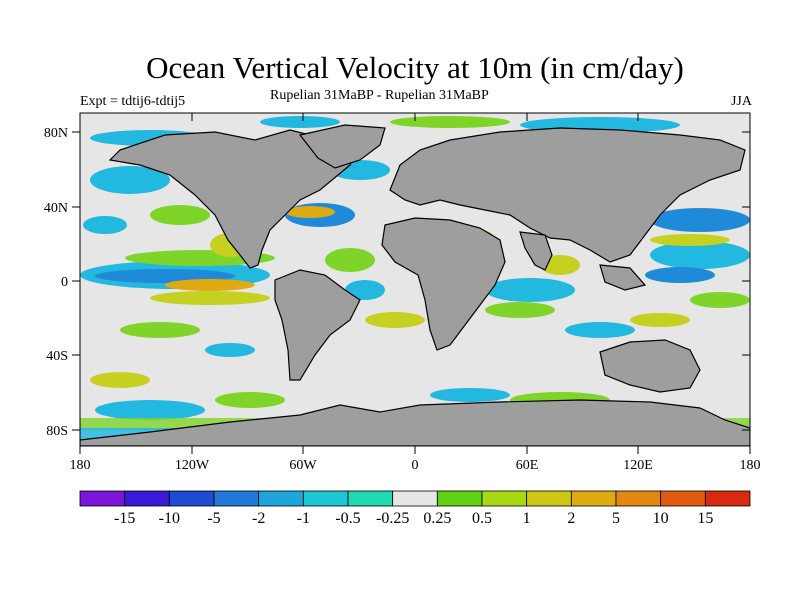 This screenshot has height=600, width=800. I want to click on x-axis-labels: 180 120W 60W 0 60E 120E 180, so click(415, 465).